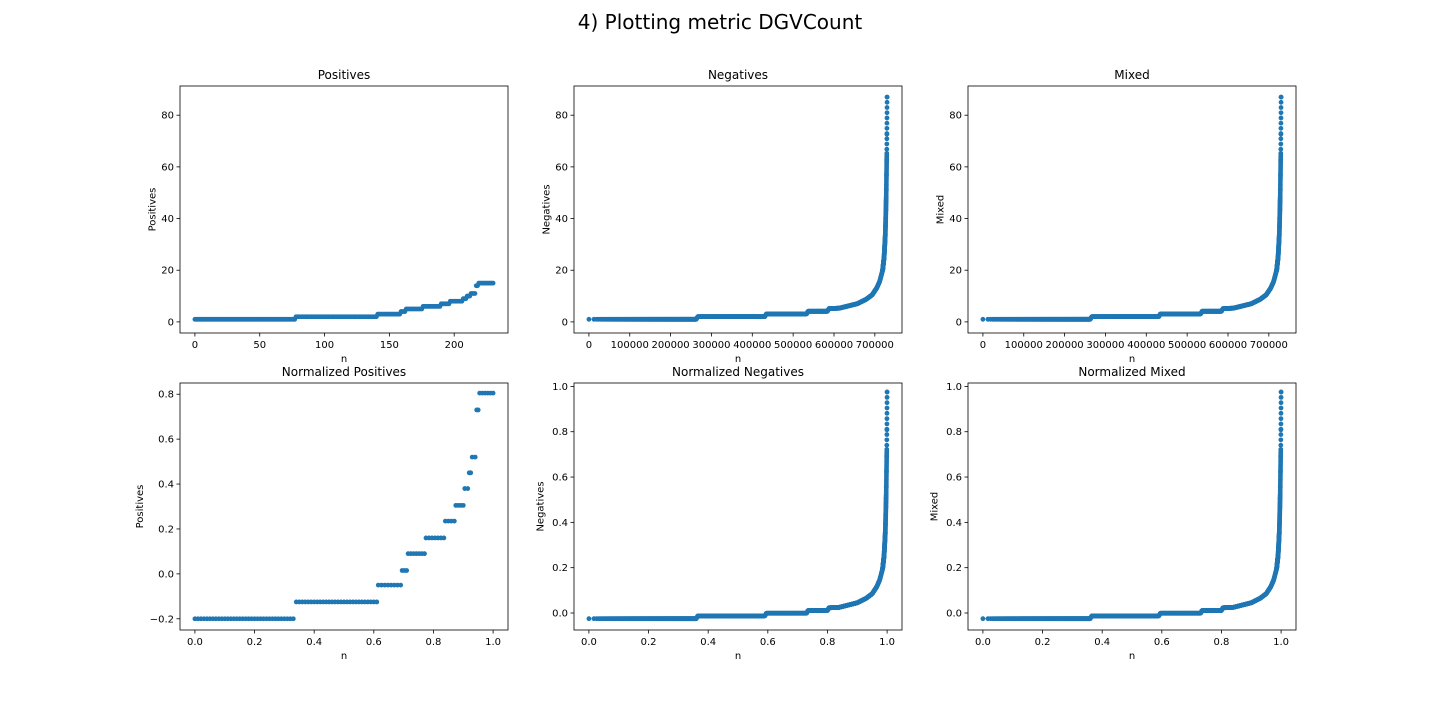  I want to click on x-tick-label: 200, so click(454, 345).